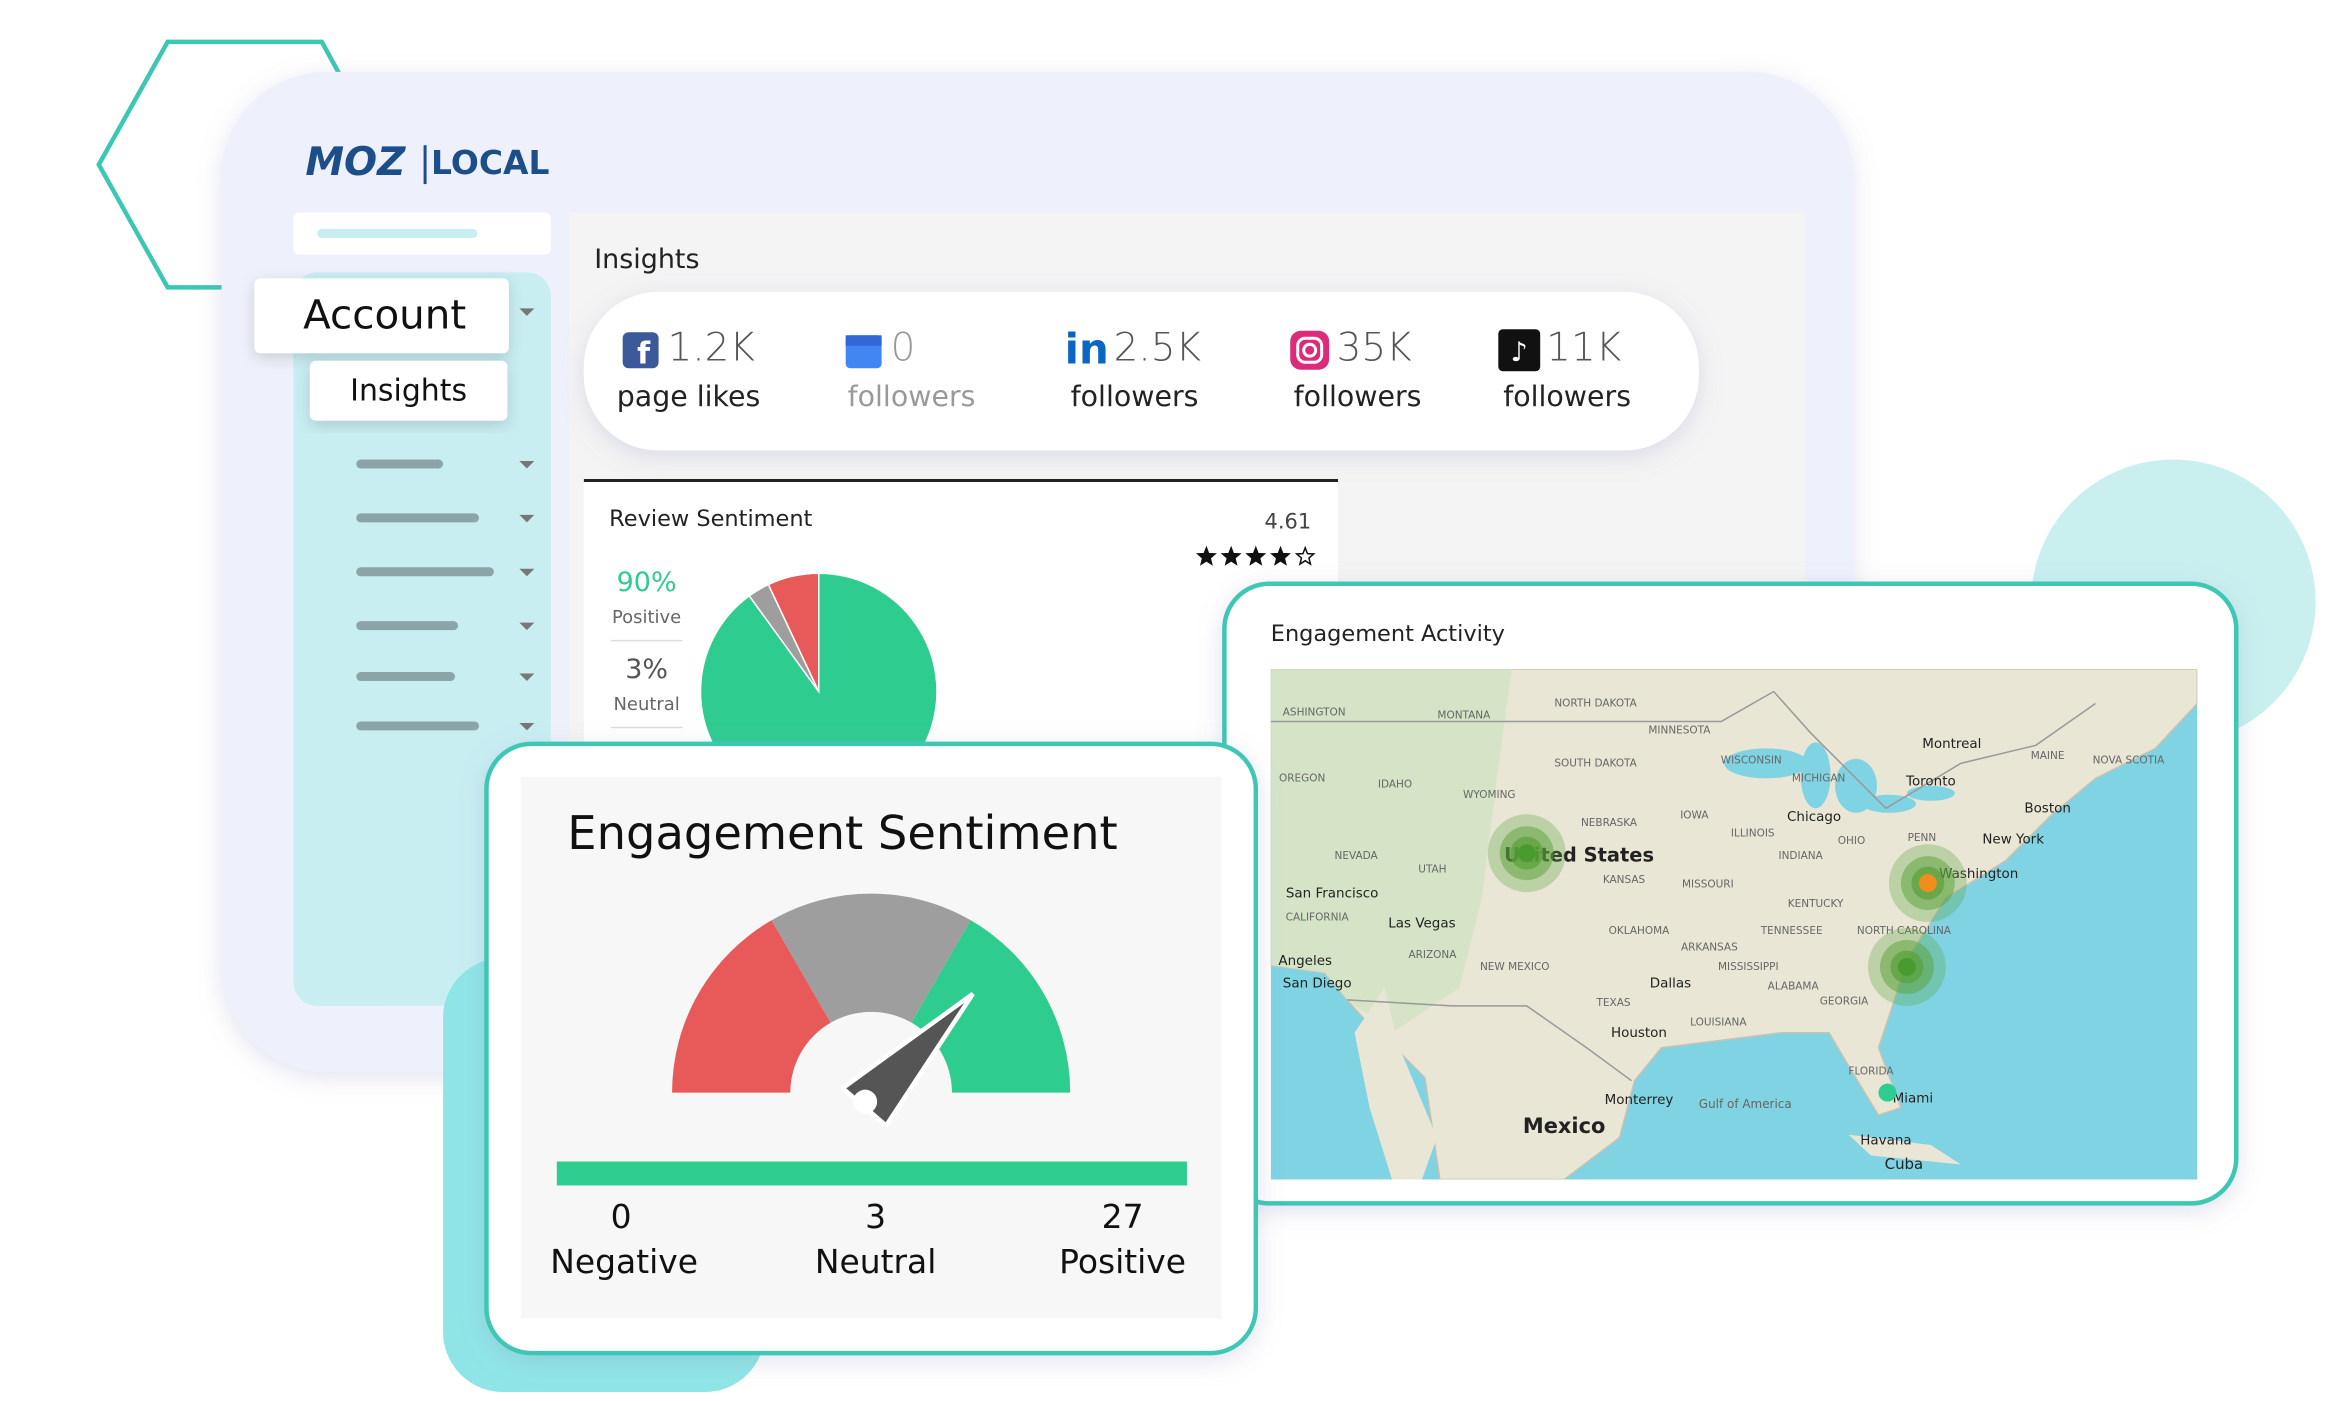 This screenshot has height=1401, width=2335. I want to click on instagram-icon, so click(1310, 350).